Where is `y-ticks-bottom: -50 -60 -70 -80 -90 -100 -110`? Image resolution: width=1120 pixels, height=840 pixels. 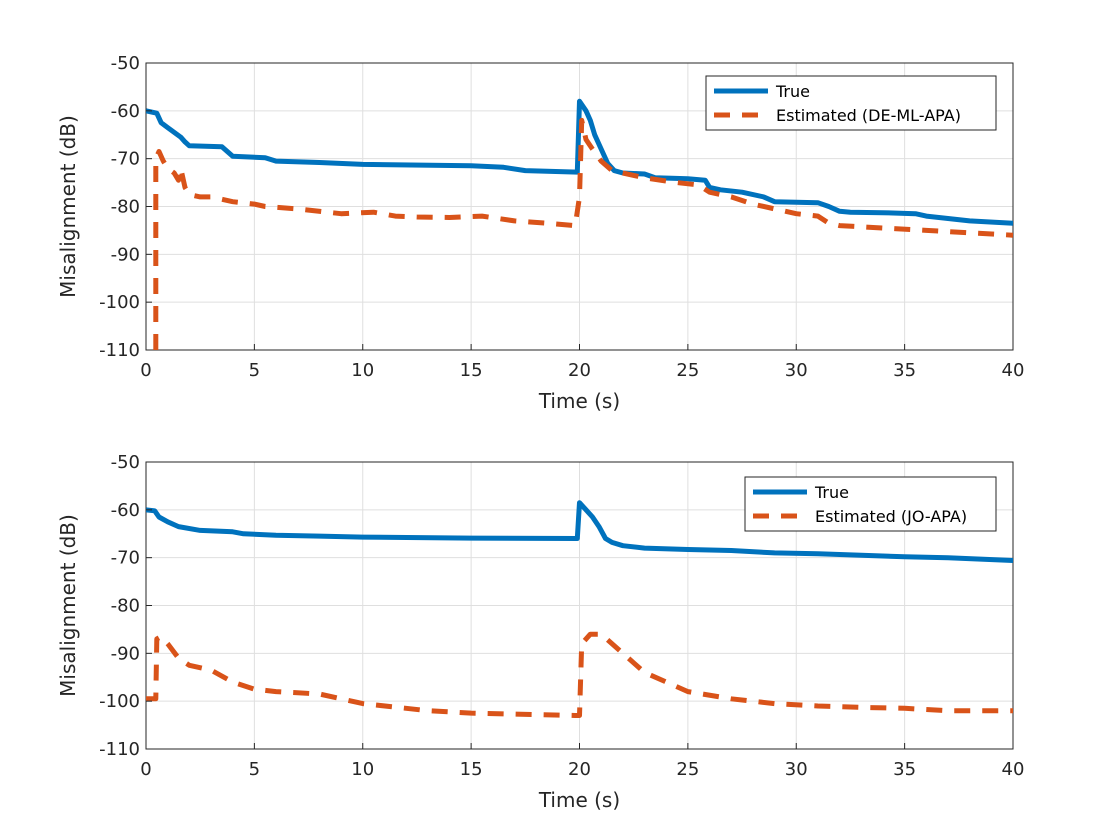
y-ticks-bottom: -50 -60 -70 -80 -90 -100 -110 is located at coordinates (125, 606).